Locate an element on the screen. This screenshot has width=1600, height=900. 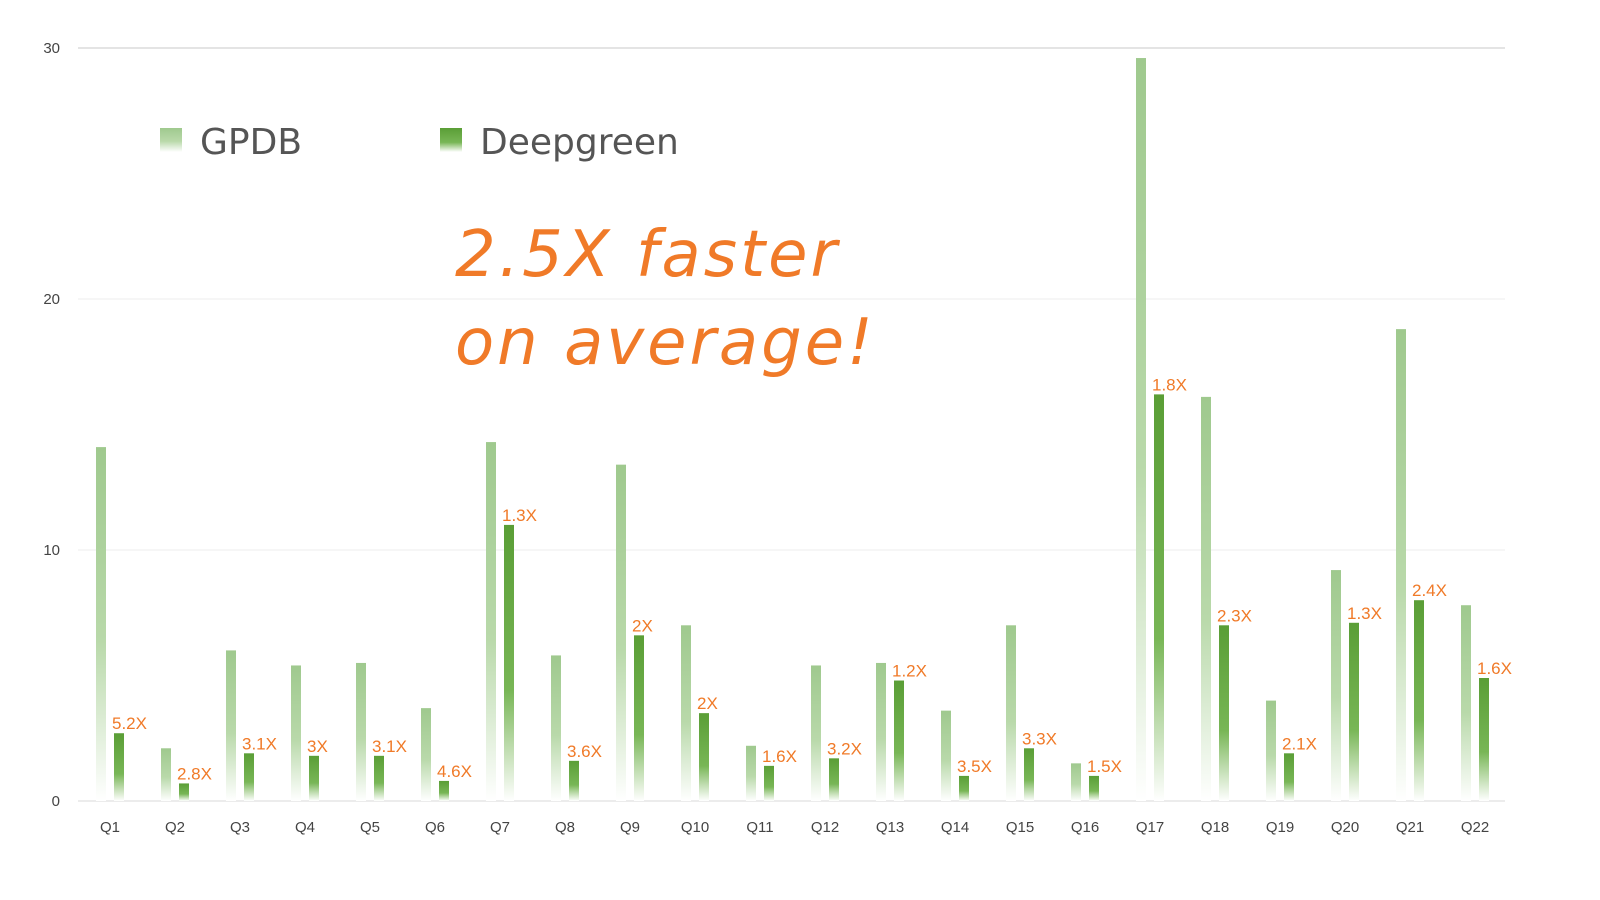
y-tick-label: 20 is located at coordinates (51, 299).